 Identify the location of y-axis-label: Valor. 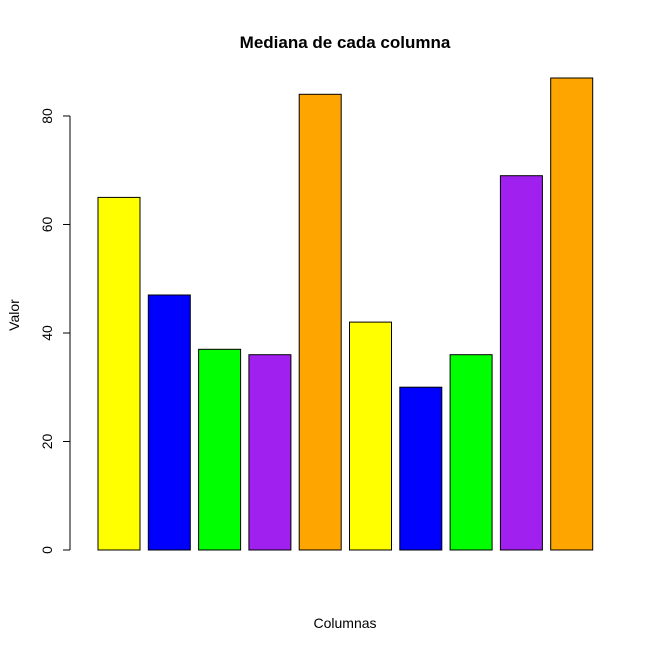
(14, 315).